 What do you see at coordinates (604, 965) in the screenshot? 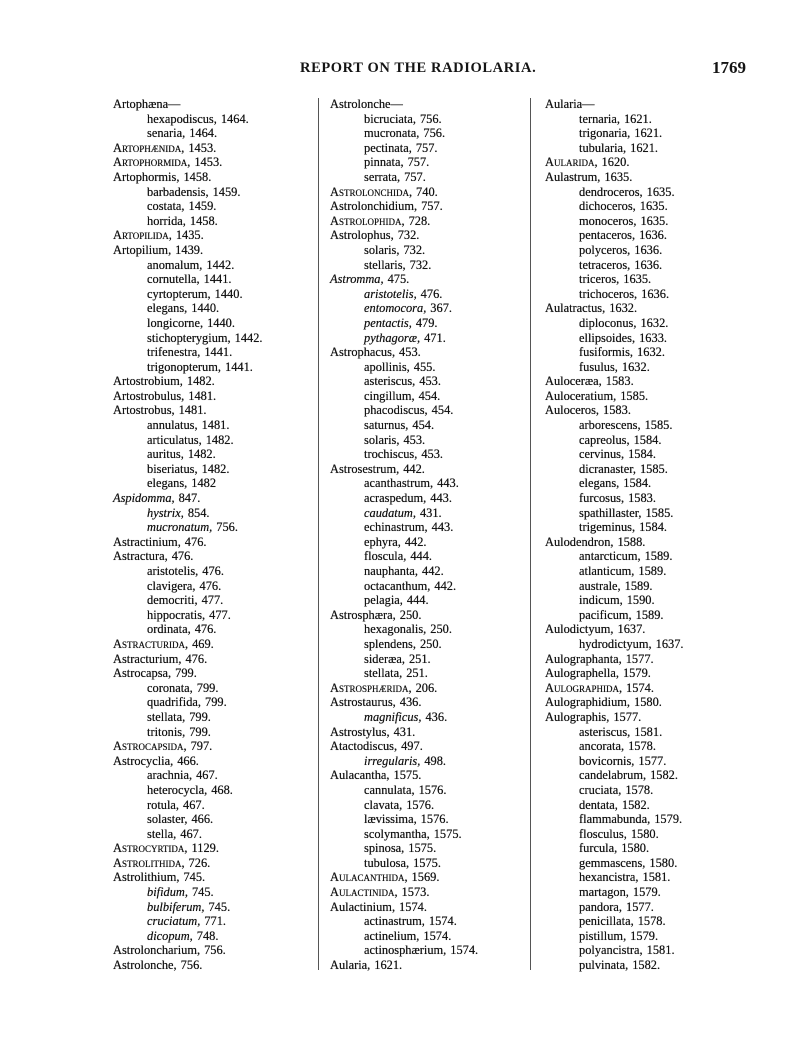
I see `entry-name: pulvinata,` at bounding box center [604, 965].